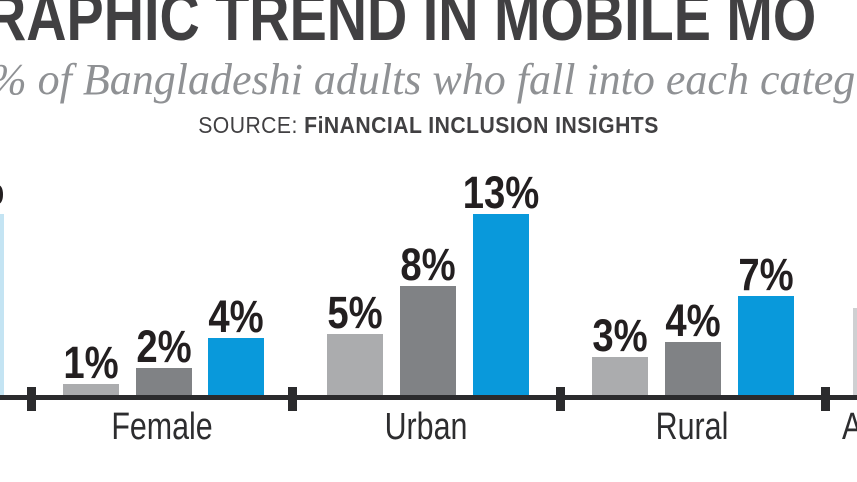 The image size is (857, 482). Describe the element at coordinates (766, 274) in the screenshot. I see `bar-value-label: 7%` at that location.